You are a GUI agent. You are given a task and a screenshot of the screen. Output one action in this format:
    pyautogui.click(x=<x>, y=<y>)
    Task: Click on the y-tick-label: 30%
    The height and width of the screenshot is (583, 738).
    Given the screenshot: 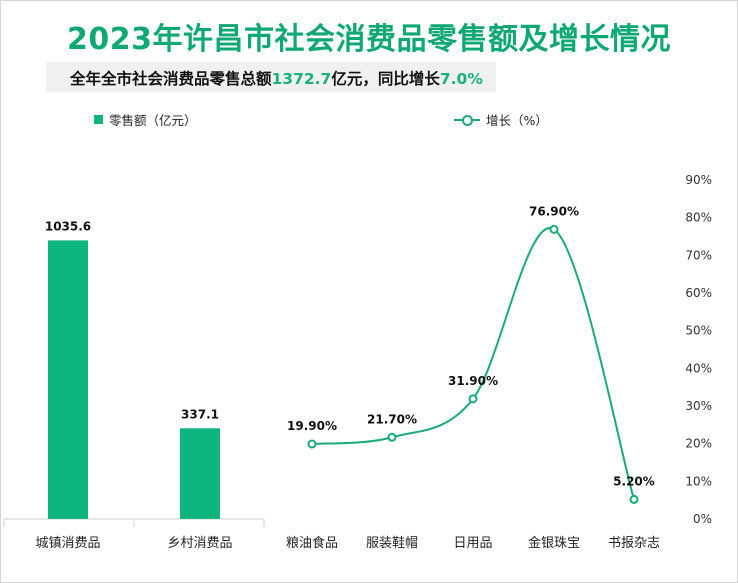 What is the action you would take?
    pyautogui.click(x=698, y=406)
    